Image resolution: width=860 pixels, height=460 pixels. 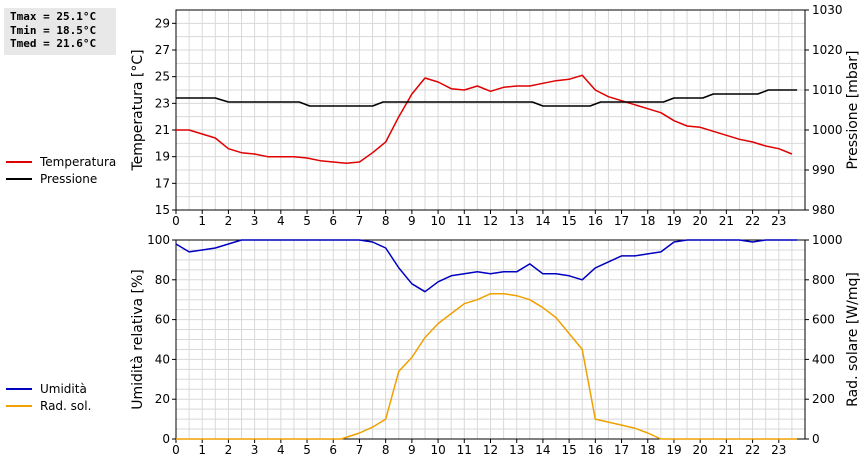 I want to click on bottom-y2-tick-label: 200, so click(x=823, y=399).